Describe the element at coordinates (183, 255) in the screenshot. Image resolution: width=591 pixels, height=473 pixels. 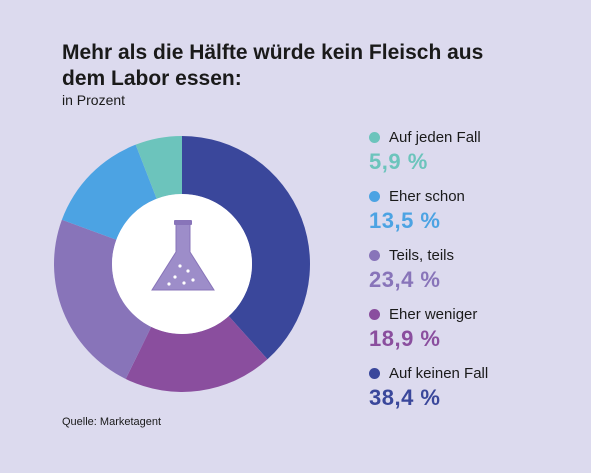
I see `lab-flask-icon` at that location.